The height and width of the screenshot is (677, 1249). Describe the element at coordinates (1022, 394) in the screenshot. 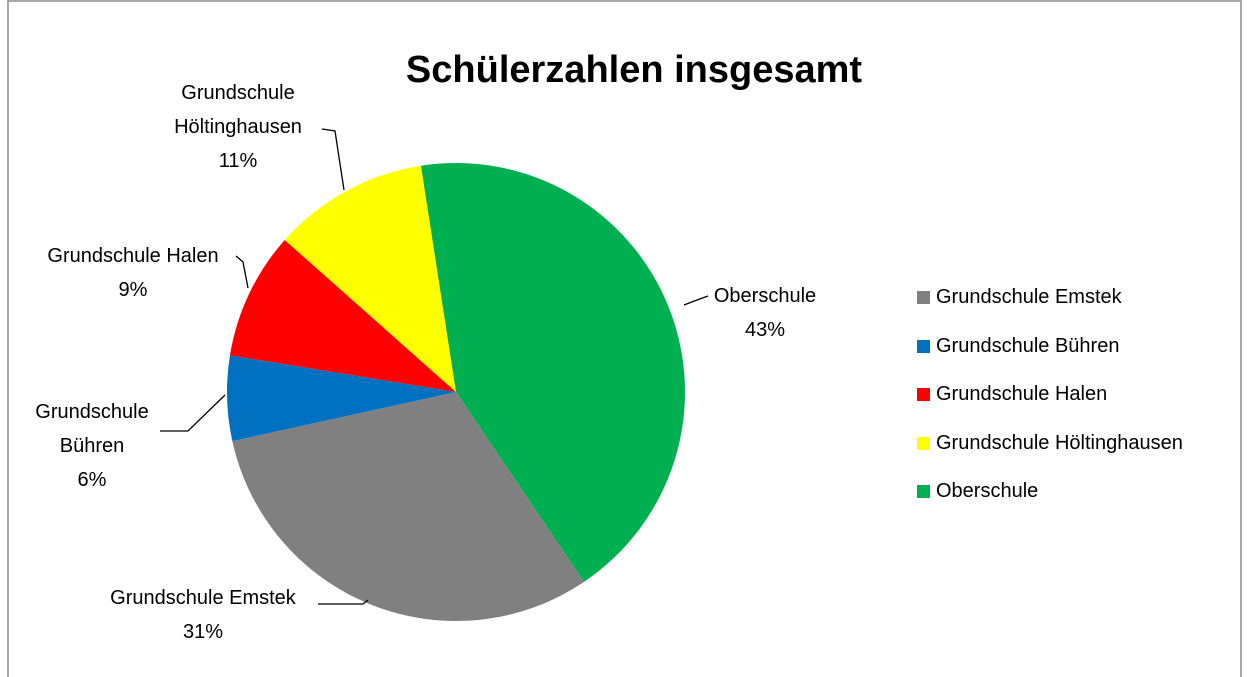

I see `legend-label: Grundschule Halen` at that location.